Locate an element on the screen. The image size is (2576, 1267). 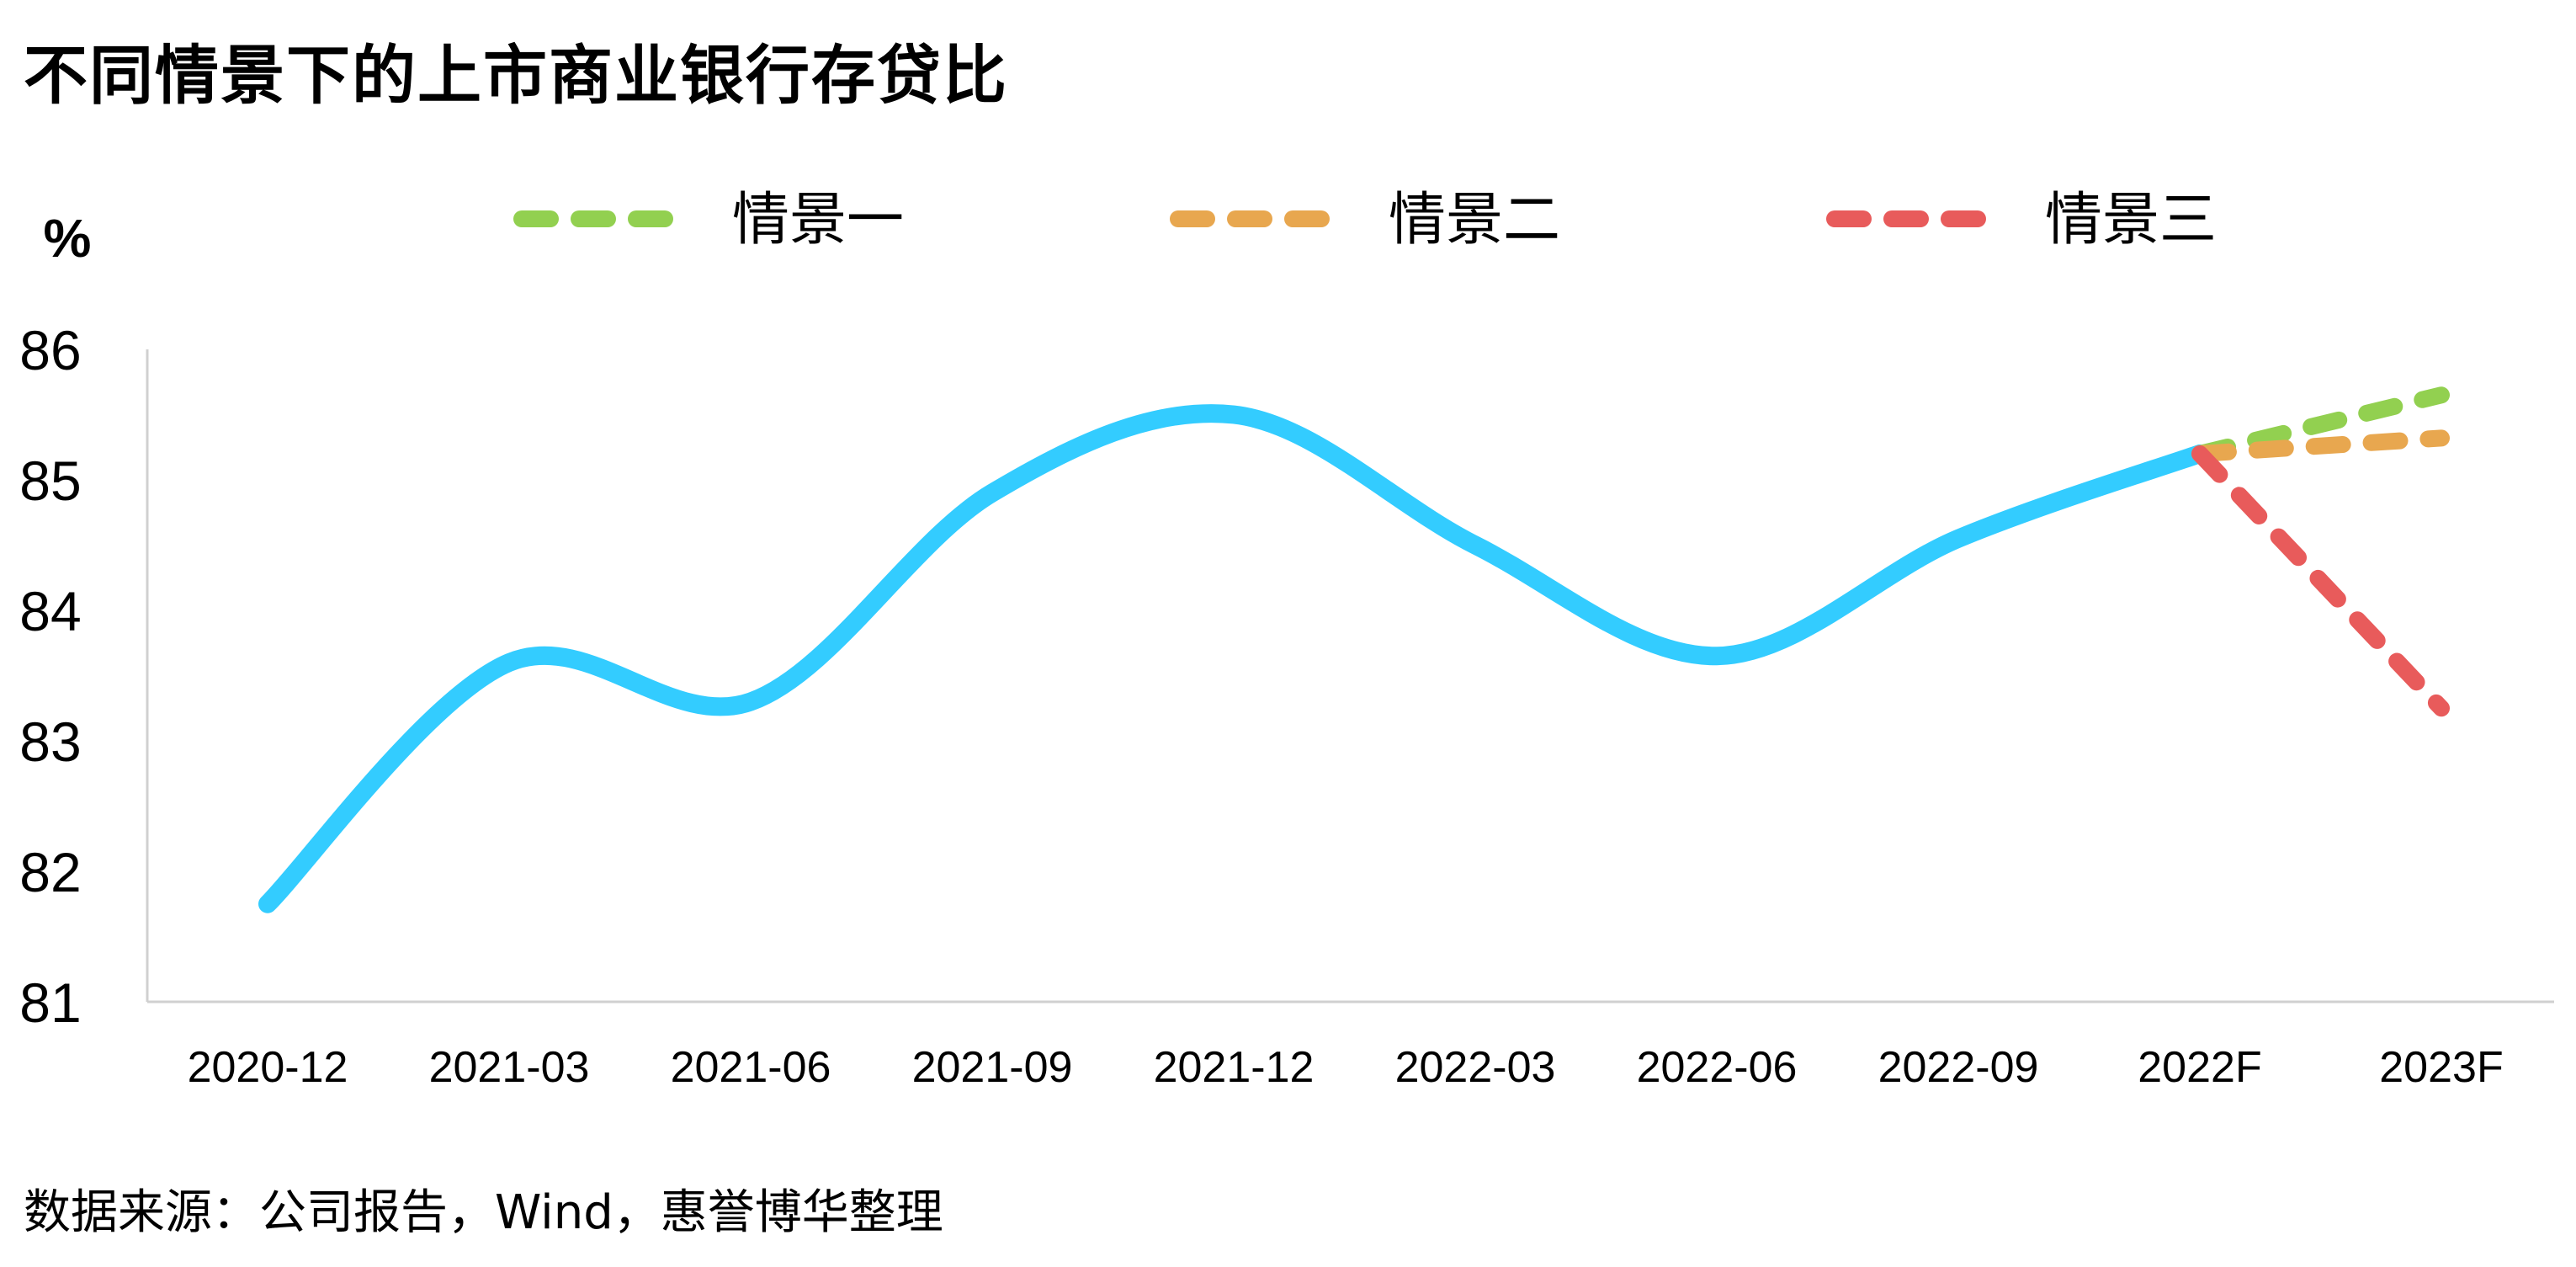
x-tick-label: 2021-03 is located at coordinates (509, 1067).